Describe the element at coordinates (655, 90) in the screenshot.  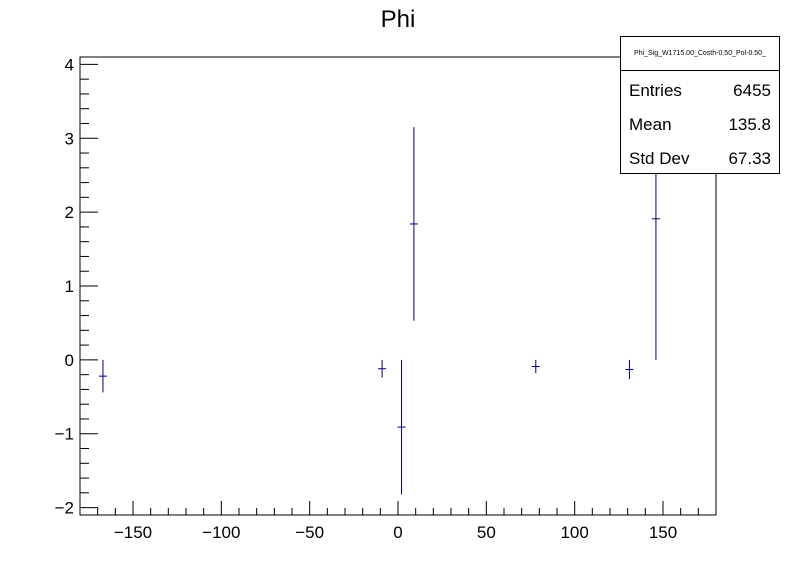
I see `stats-label: Entries` at that location.